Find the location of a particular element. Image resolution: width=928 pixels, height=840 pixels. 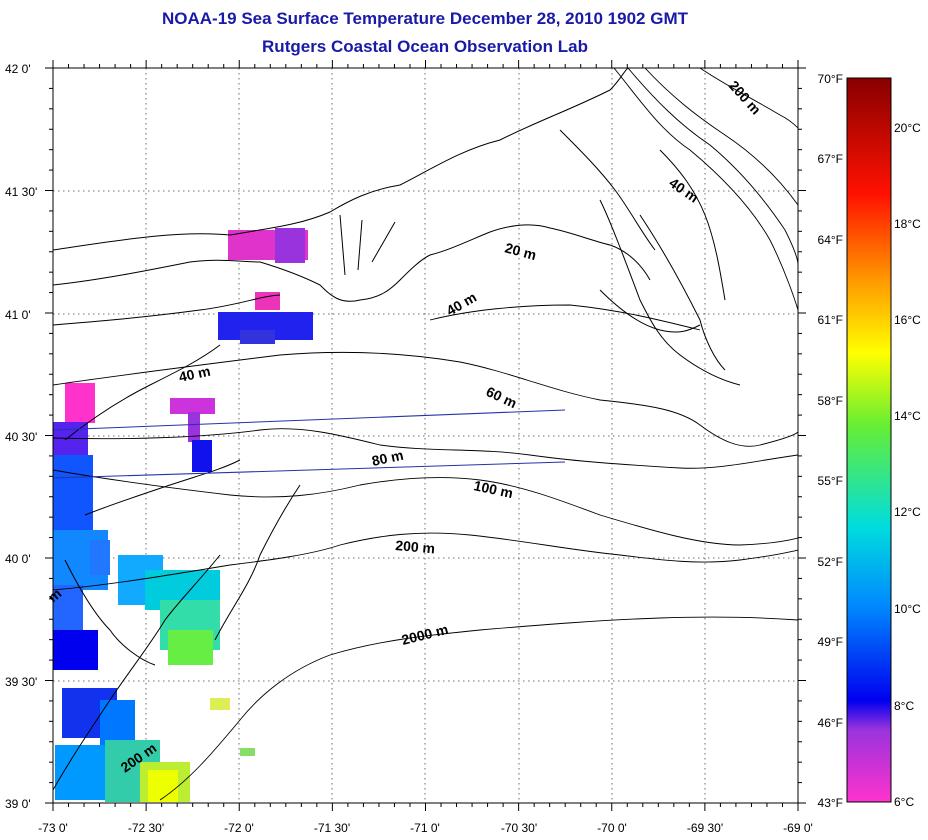

f-label: 58°F is located at coordinates (830, 401).